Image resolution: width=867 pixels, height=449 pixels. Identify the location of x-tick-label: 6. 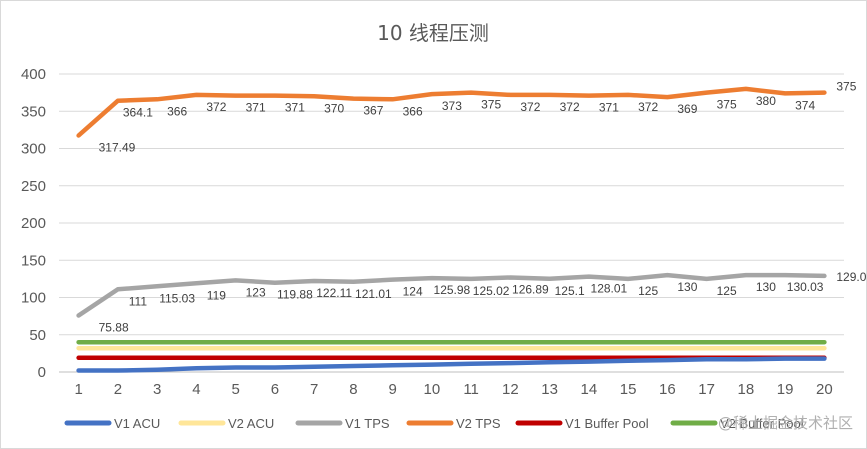
(275, 389).